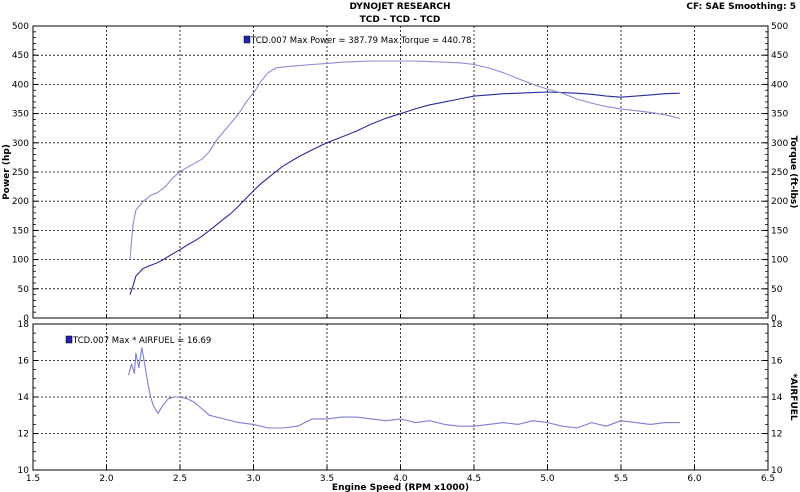  What do you see at coordinates (741, 7) in the screenshot?
I see `settings-label: CF: SAE Smoothing: 5` at bounding box center [741, 7].